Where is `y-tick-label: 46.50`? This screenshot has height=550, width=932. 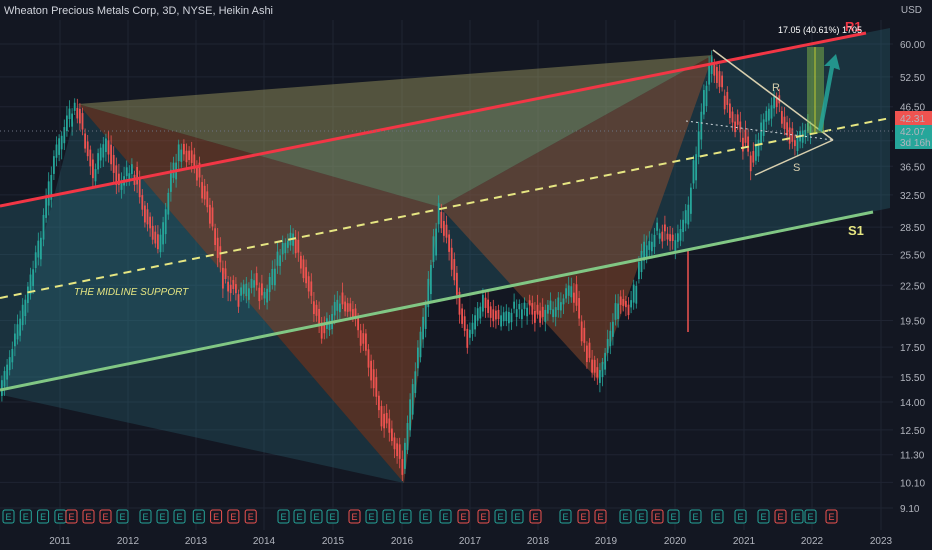 y-tick-label: 46.50 is located at coordinates (912, 108).